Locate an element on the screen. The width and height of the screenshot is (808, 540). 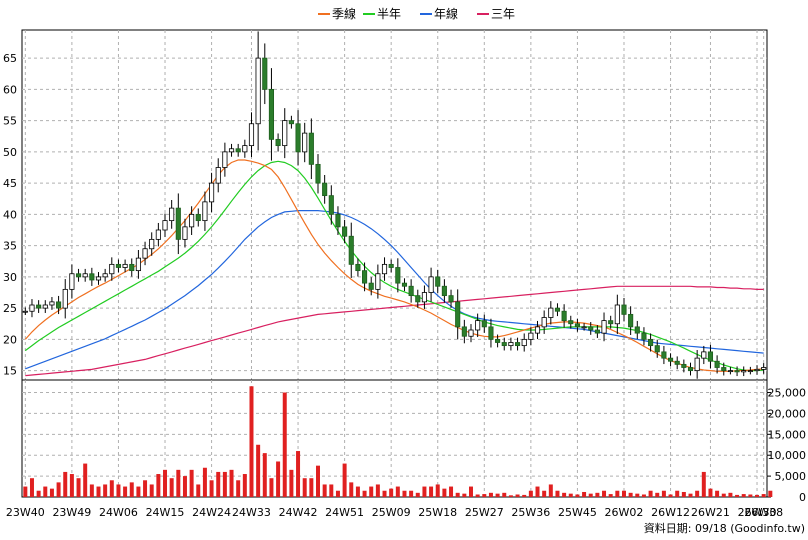
legend-item: 三年 is located at coordinates (496, 14).